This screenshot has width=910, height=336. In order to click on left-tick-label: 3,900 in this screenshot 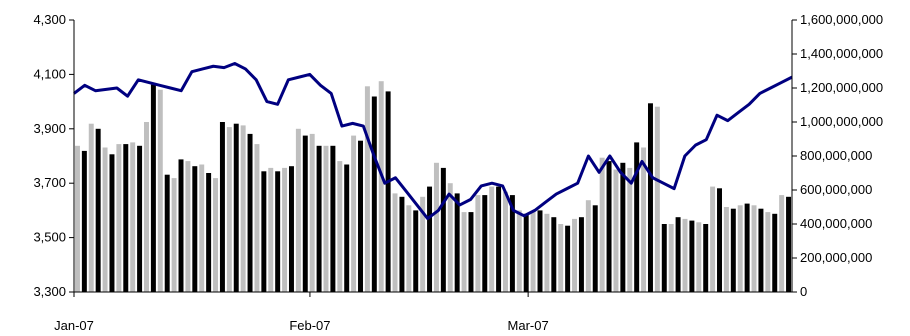, I will do `click(49, 128)`.